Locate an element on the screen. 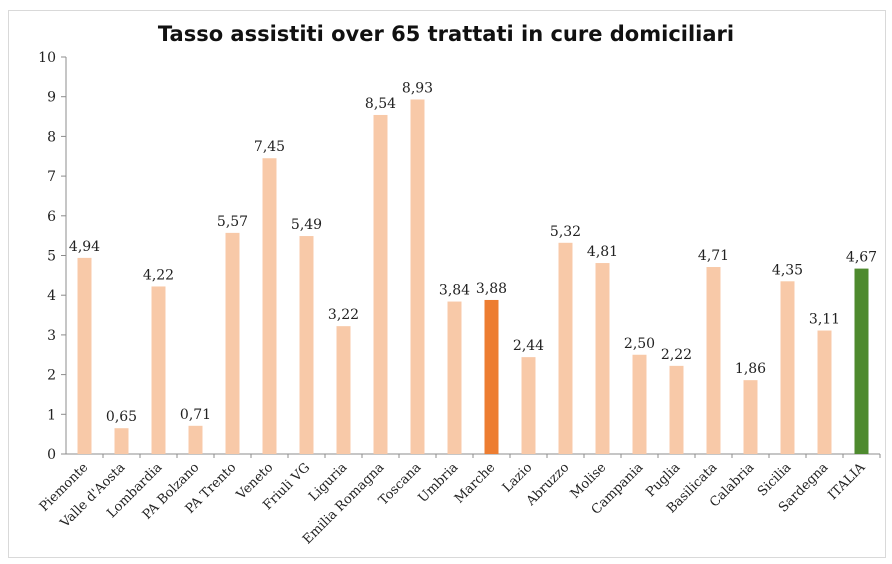 Image resolution: width=892 pixels, height=564 pixels. data-label: 4,71 is located at coordinates (713, 256).